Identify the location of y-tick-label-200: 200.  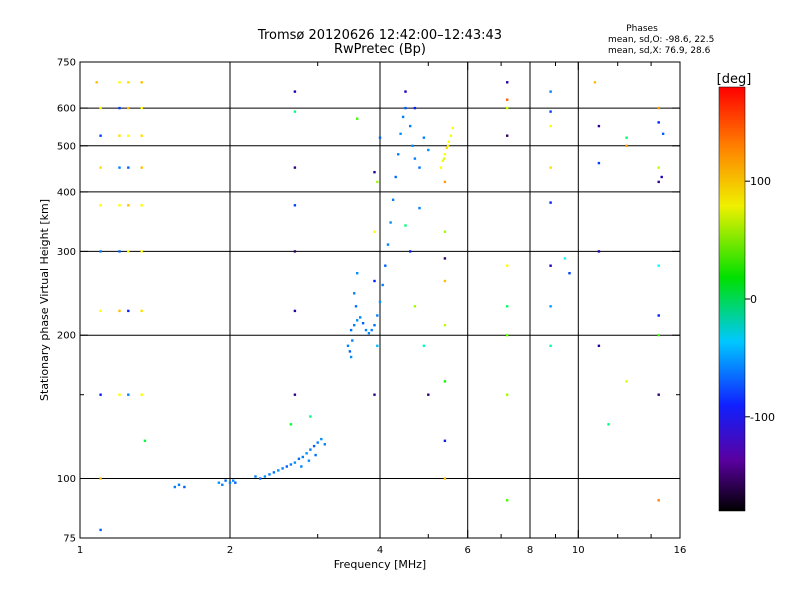
(66, 336).